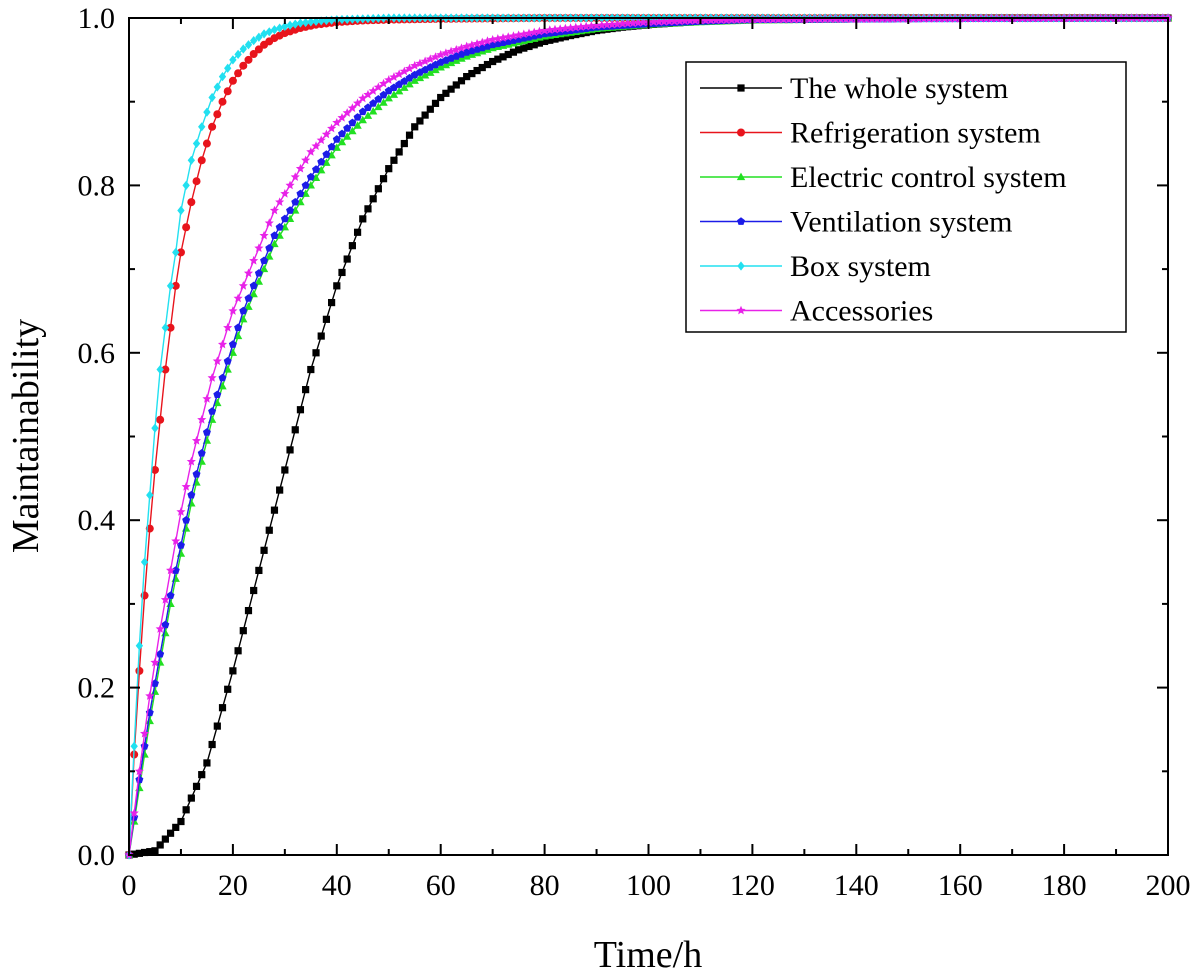 This screenshot has width=1200, height=977. What do you see at coordinates (97, 353) in the screenshot?
I see `y-tick-label: 0.6` at bounding box center [97, 353].